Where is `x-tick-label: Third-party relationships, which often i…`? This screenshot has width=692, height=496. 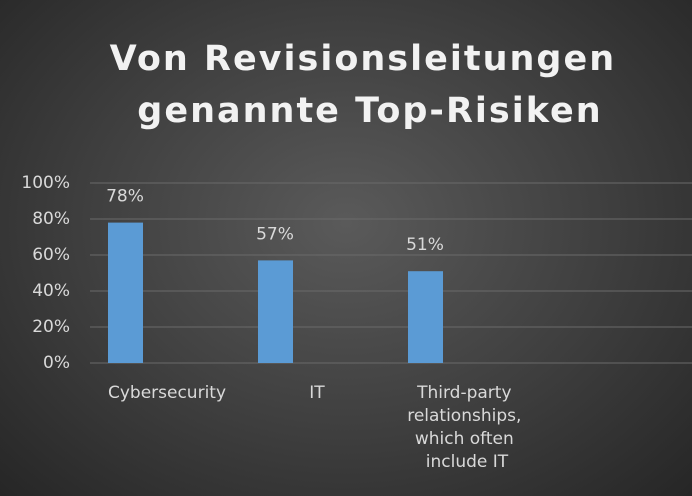
x-tick-label: Third-party relationships, which often i… is located at coordinates (467, 427).